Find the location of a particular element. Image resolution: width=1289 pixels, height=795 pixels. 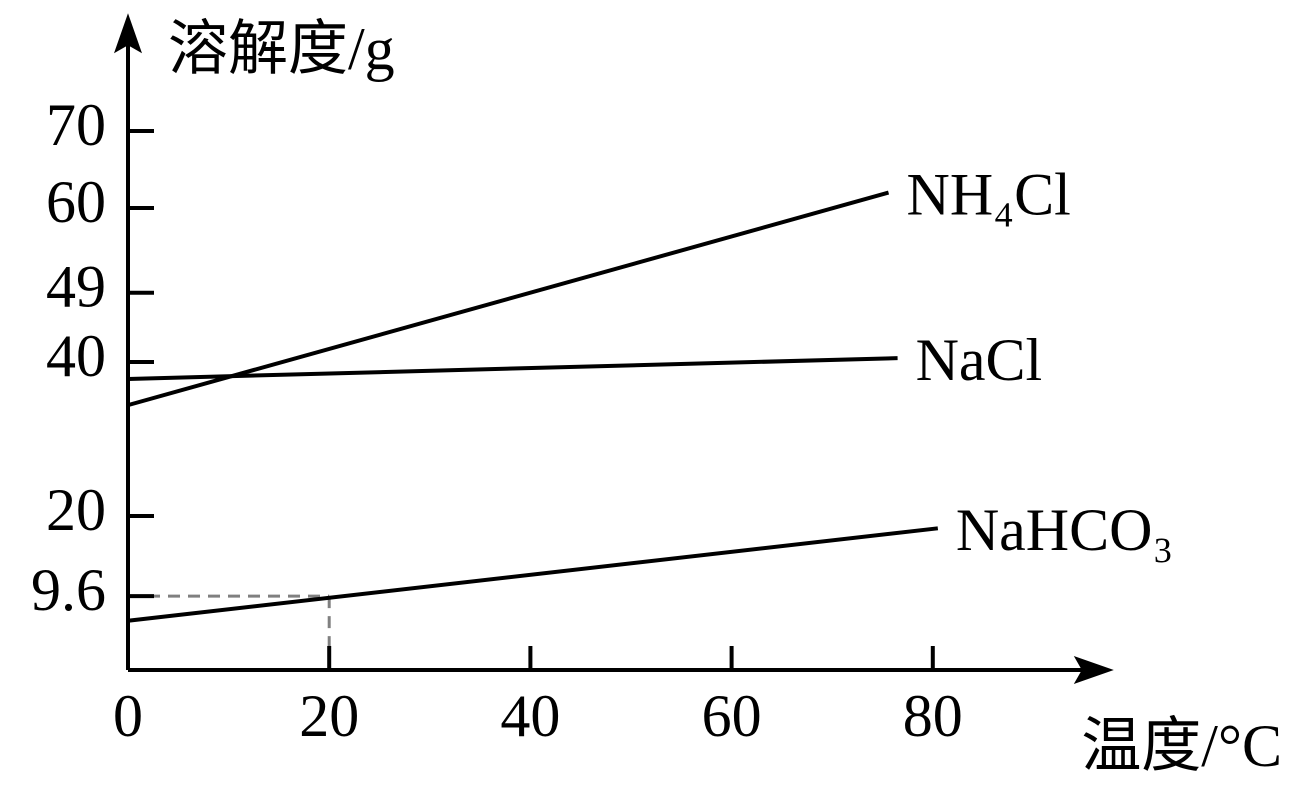

series-label: NaCl is located at coordinates (979, 360).